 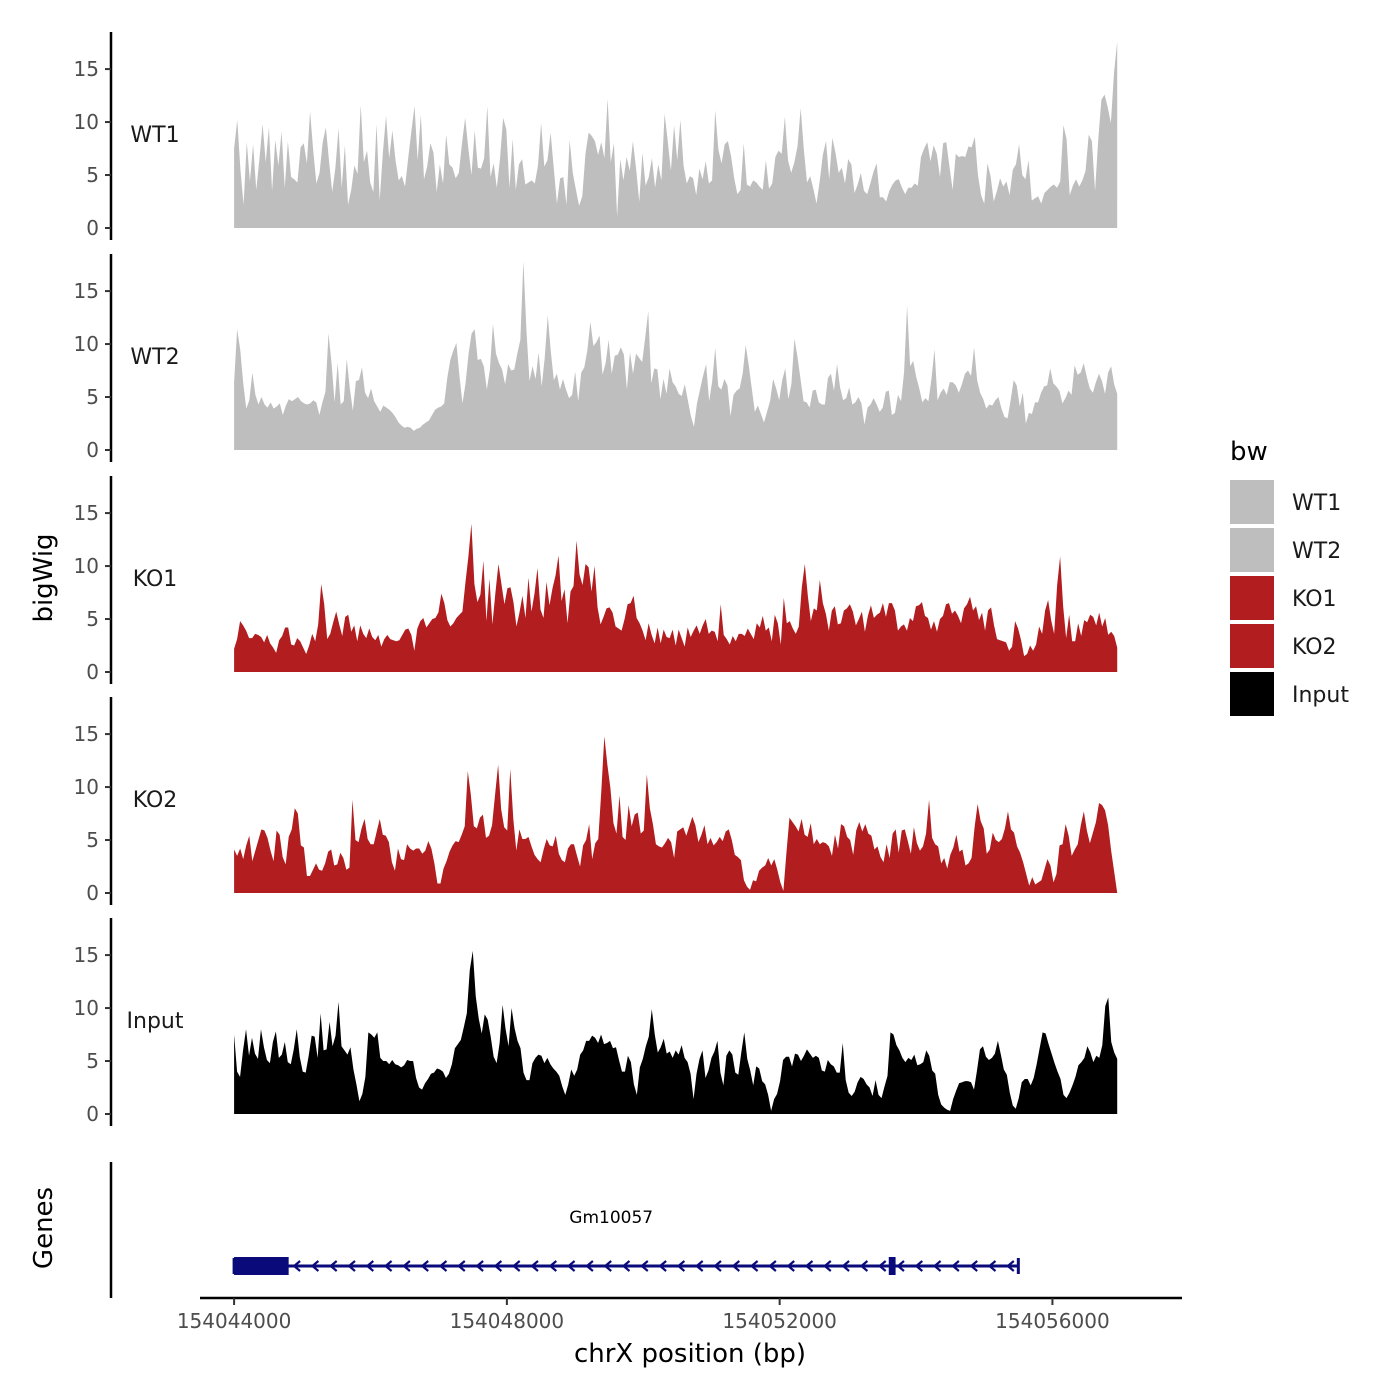 What do you see at coordinates (234, 1321) in the screenshot?
I see `x-tick-label: 154044000` at bounding box center [234, 1321].